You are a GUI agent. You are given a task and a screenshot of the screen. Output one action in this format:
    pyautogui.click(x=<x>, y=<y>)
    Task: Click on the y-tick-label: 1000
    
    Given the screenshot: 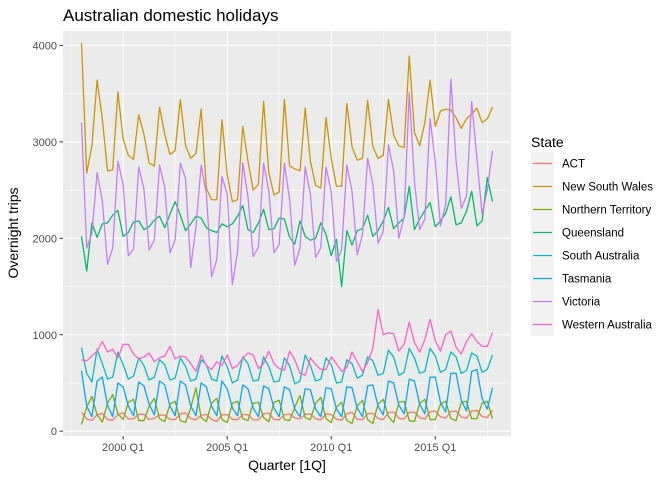 What is the action you would take?
    pyautogui.click(x=45, y=336)
    